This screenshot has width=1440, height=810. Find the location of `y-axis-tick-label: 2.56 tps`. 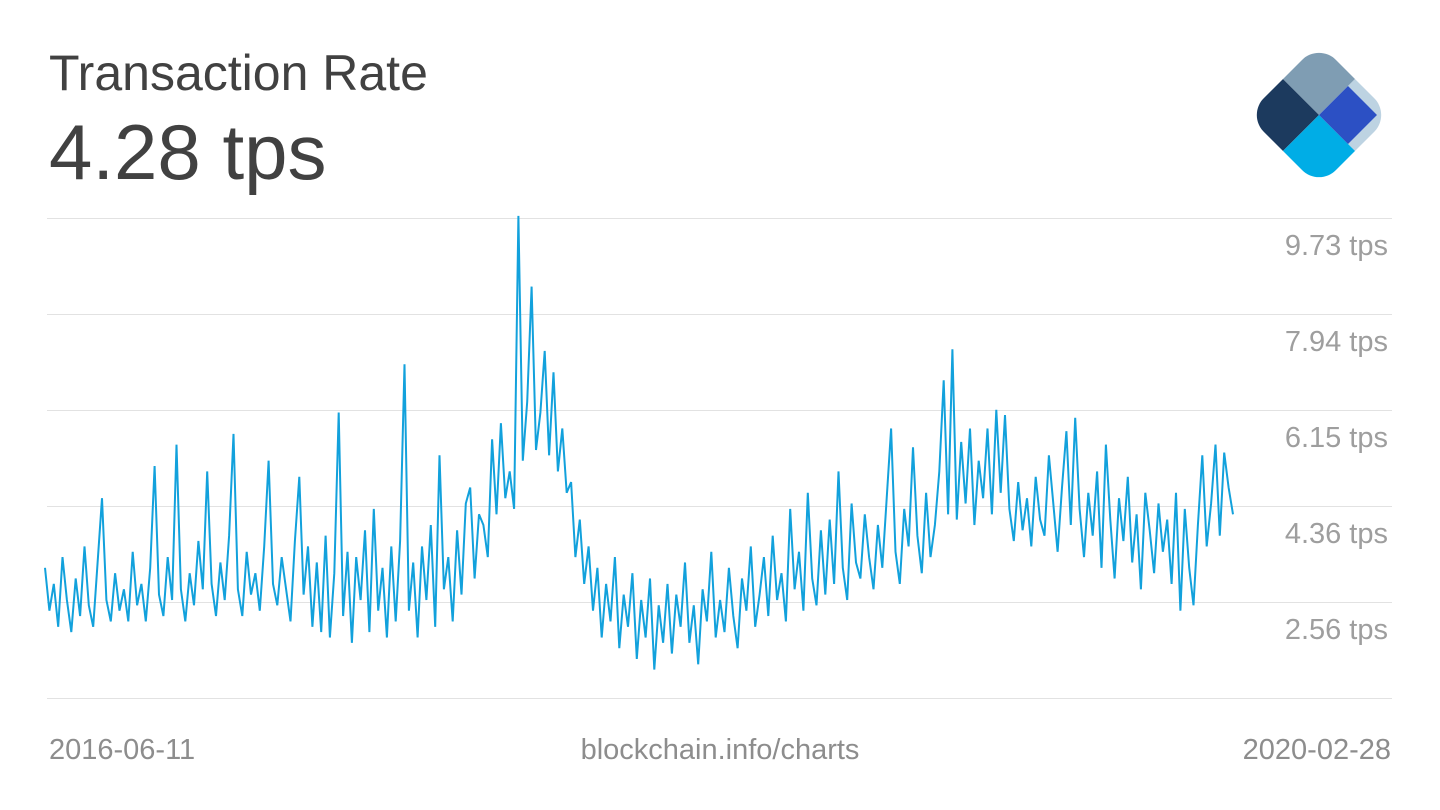

y-axis-tick-label: 2.56 tps is located at coordinates (1336, 630).